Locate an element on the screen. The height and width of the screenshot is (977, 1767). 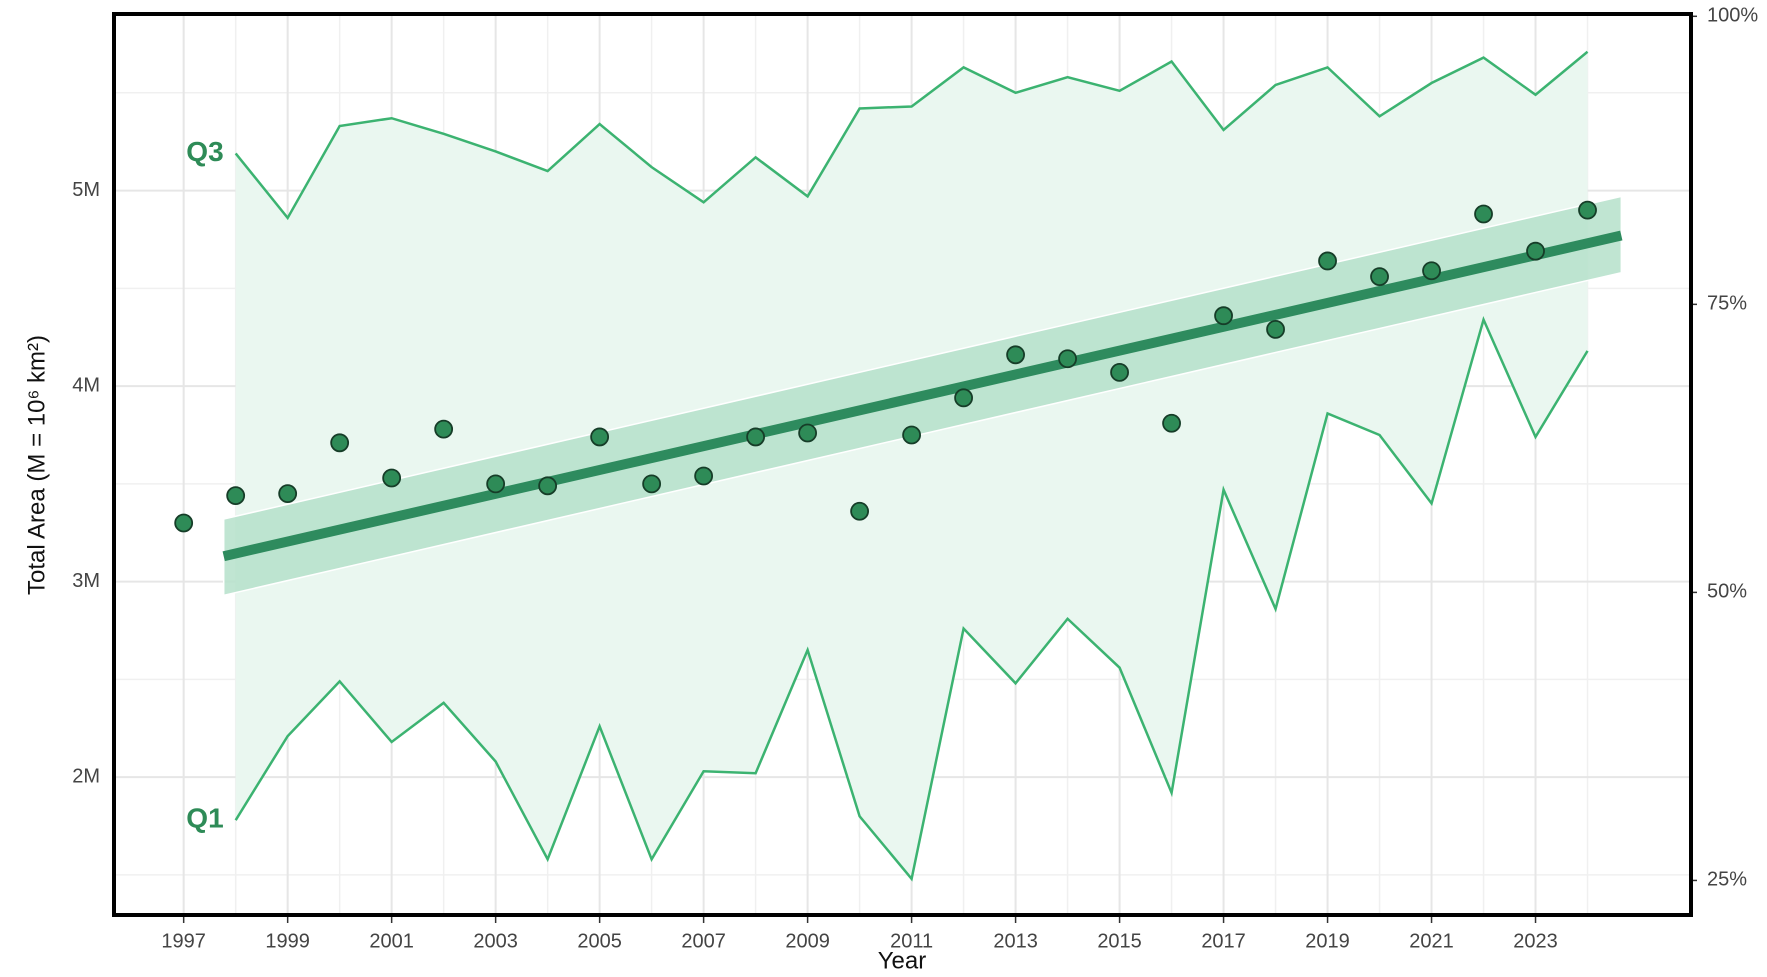
y-axis-label: Total Area (M = 10⁶ km²) is located at coordinates (36, 465).